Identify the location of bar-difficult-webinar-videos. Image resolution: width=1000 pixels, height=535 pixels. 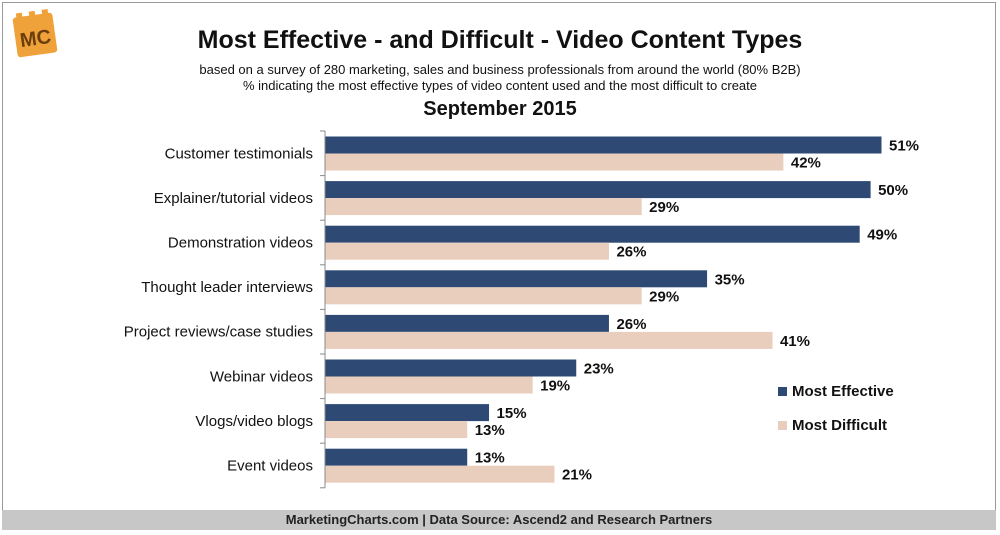
(429, 385).